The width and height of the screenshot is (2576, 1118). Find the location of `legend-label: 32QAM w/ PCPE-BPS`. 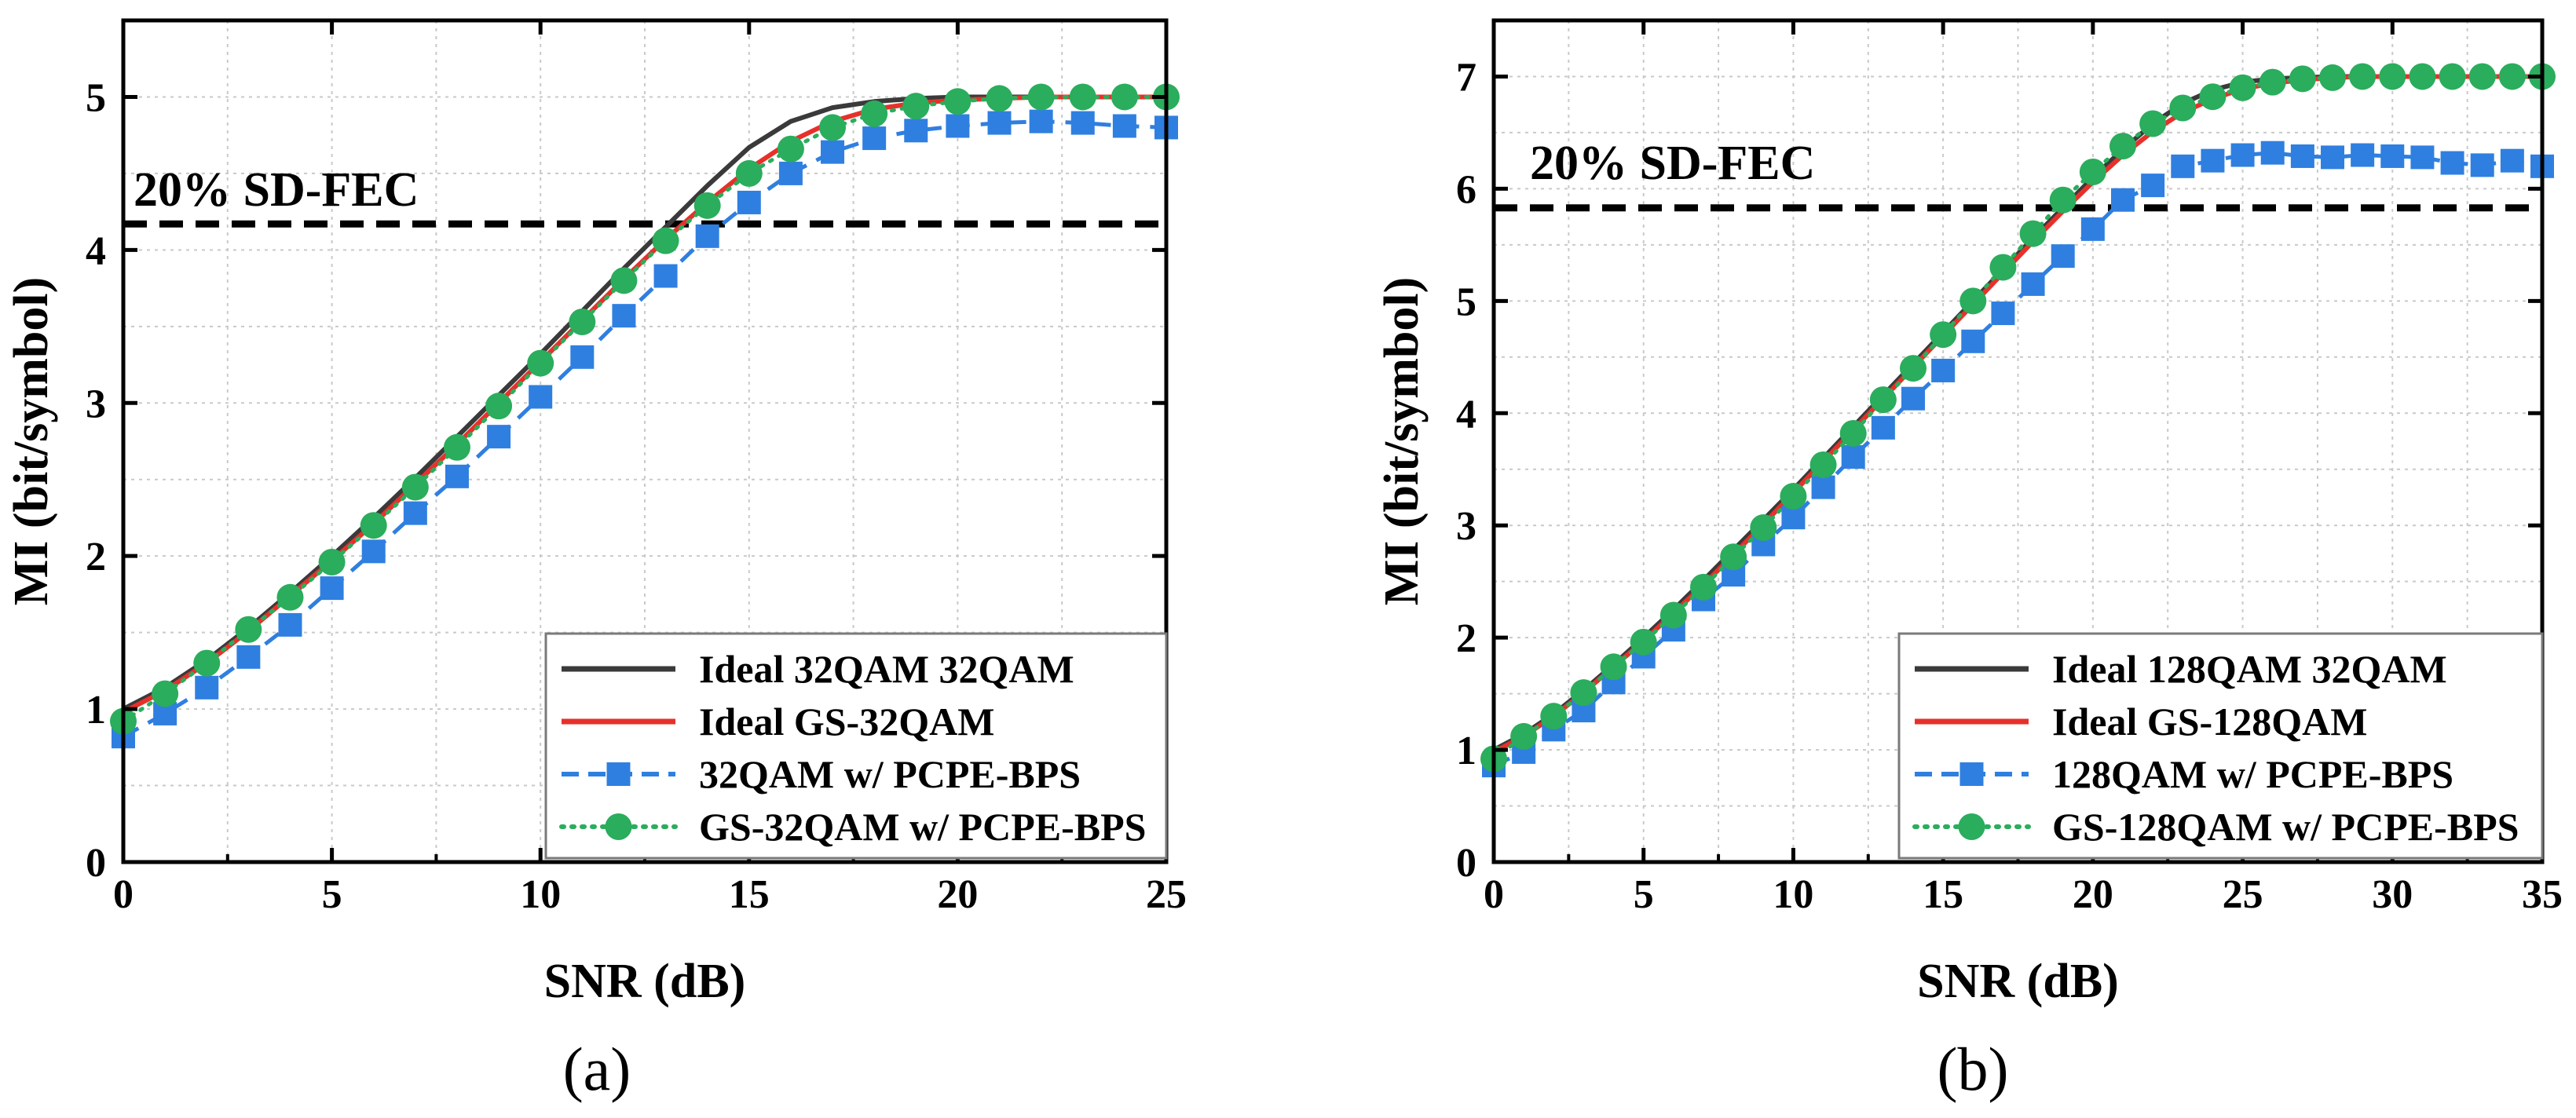

legend-label: 32QAM w/ PCPE-BPS is located at coordinates (890, 774).